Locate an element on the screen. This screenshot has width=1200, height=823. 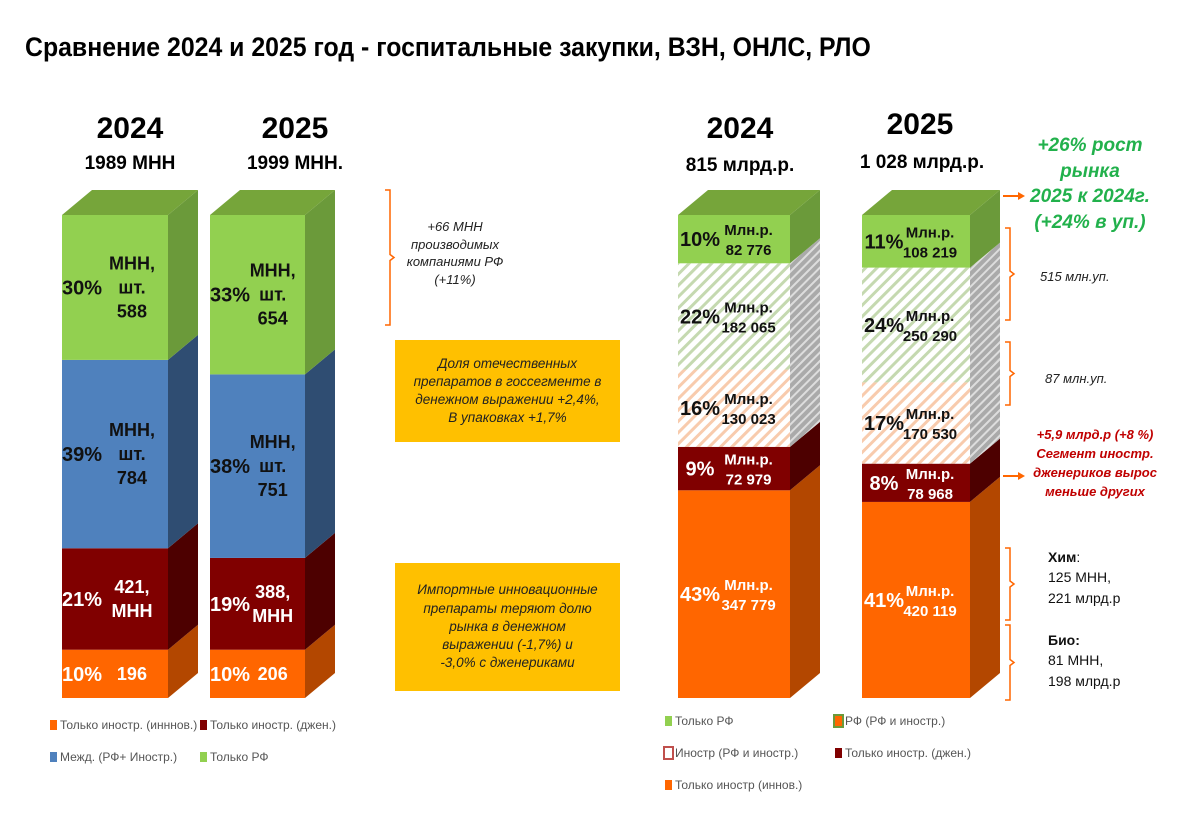
legend-left-innov: Только иностр. (инннов.) is located at coordinates (123, 725).